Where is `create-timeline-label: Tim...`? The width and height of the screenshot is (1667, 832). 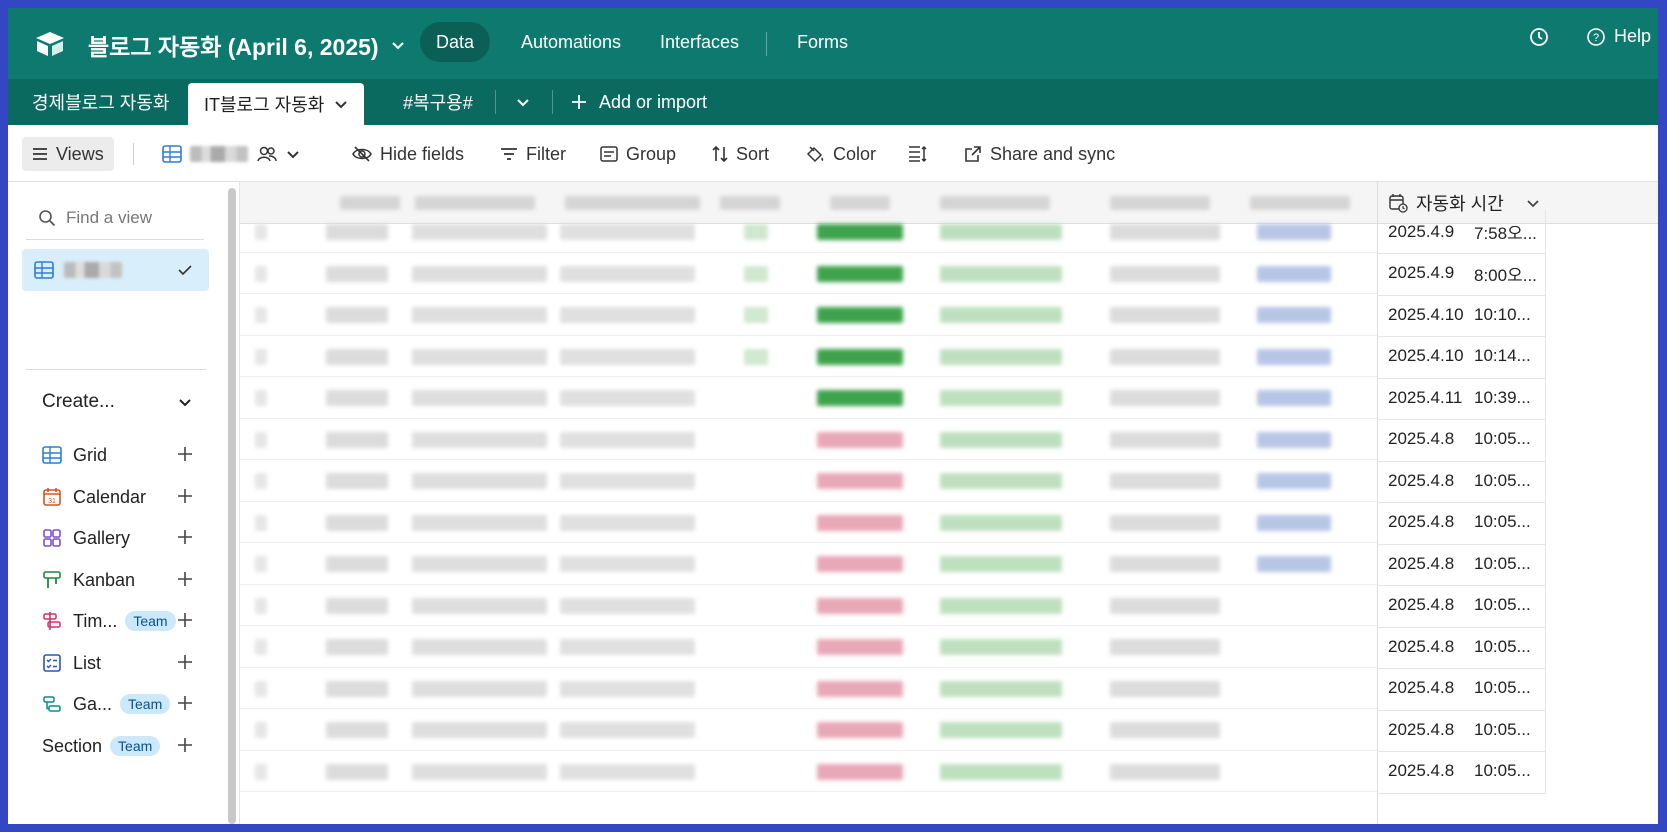
create-timeline-label: Tim... is located at coordinates (95, 620).